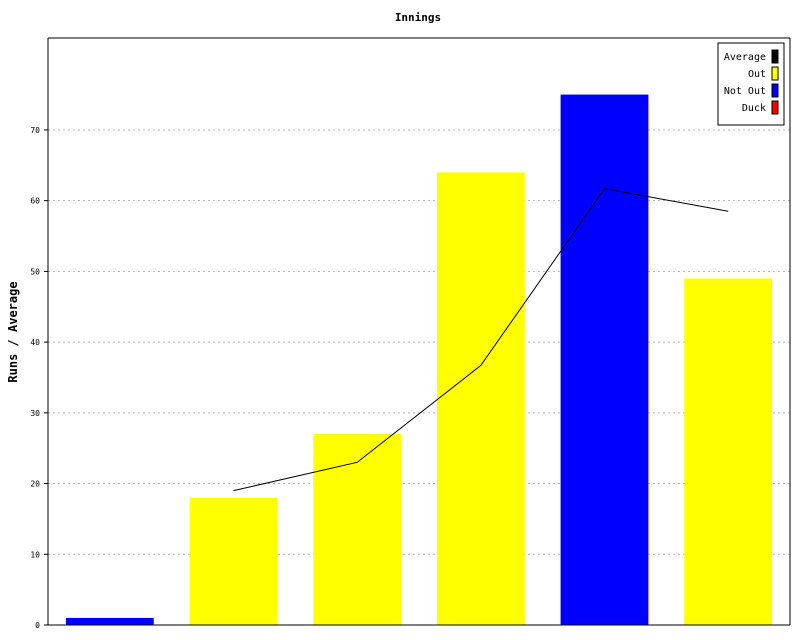  What do you see at coordinates (35, 201) in the screenshot?
I see `y-tick-label: 60` at bounding box center [35, 201].